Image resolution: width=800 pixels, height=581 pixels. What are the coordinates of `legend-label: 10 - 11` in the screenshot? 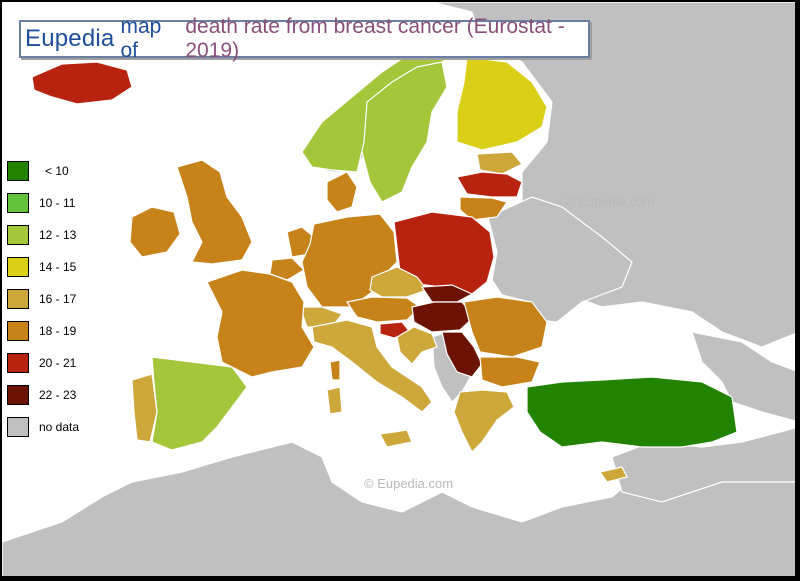 It's located at (57, 203).